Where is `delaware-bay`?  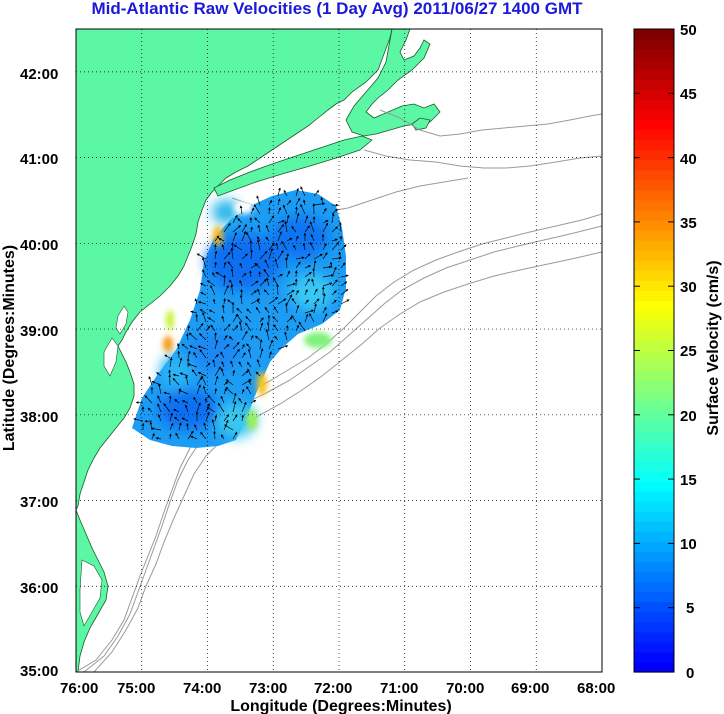 delaware-bay is located at coordinates (111, 357).